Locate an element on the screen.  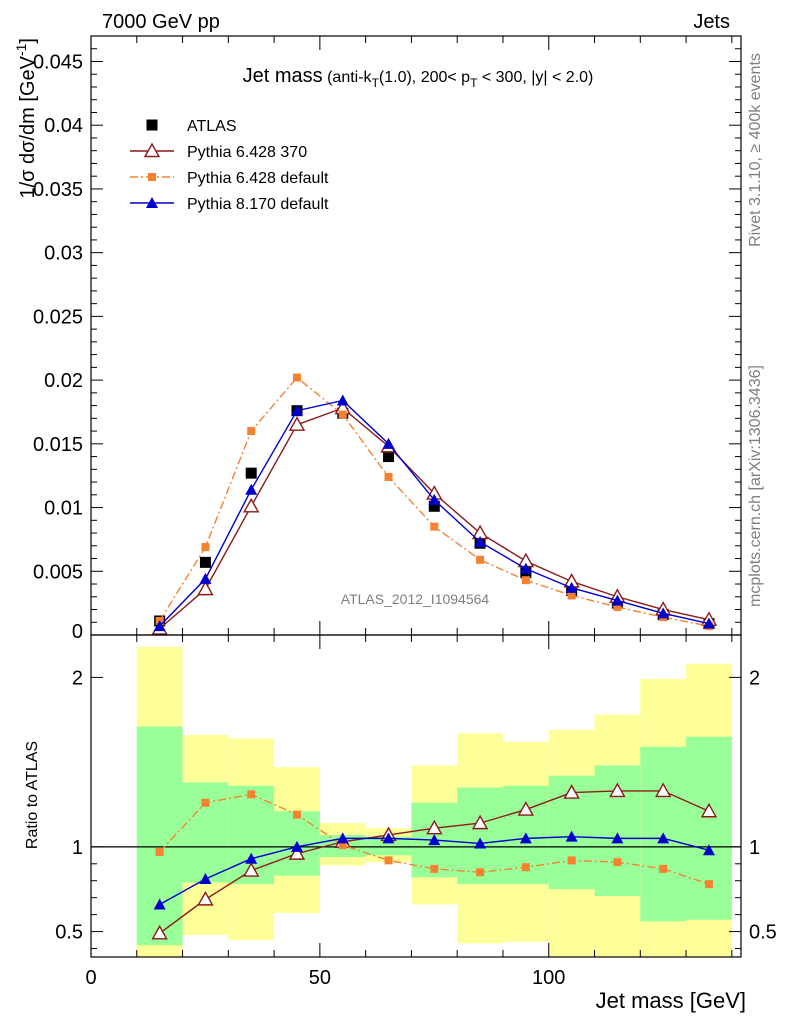
rivet-label: Rivet 3.1.10, ≥ 400k events is located at coordinates (755, 150).